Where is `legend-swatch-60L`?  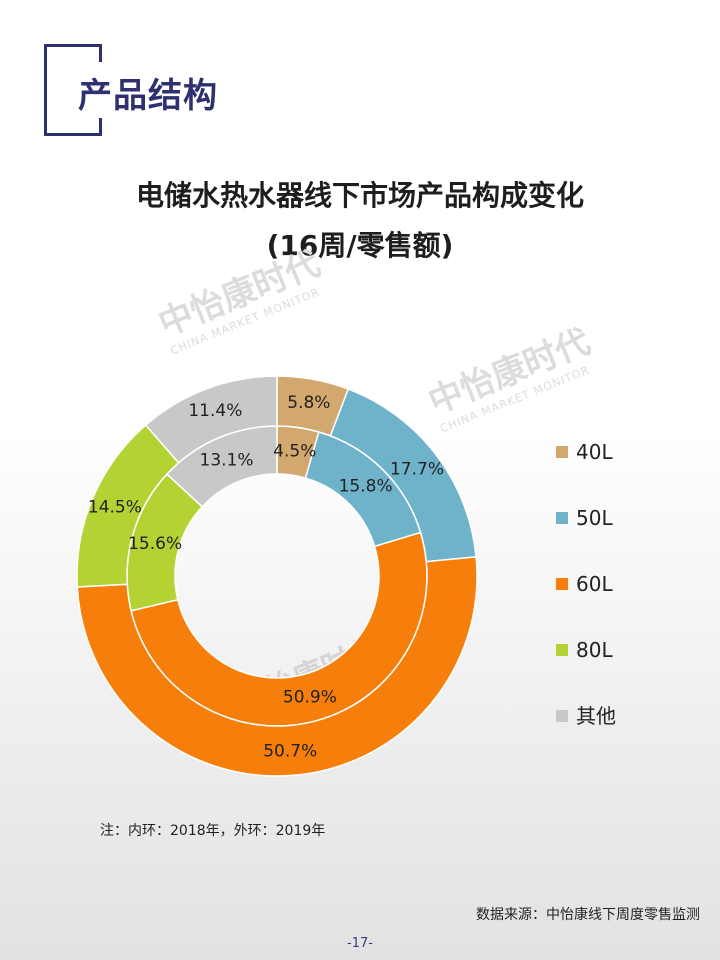 legend-swatch-60L is located at coordinates (562, 584).